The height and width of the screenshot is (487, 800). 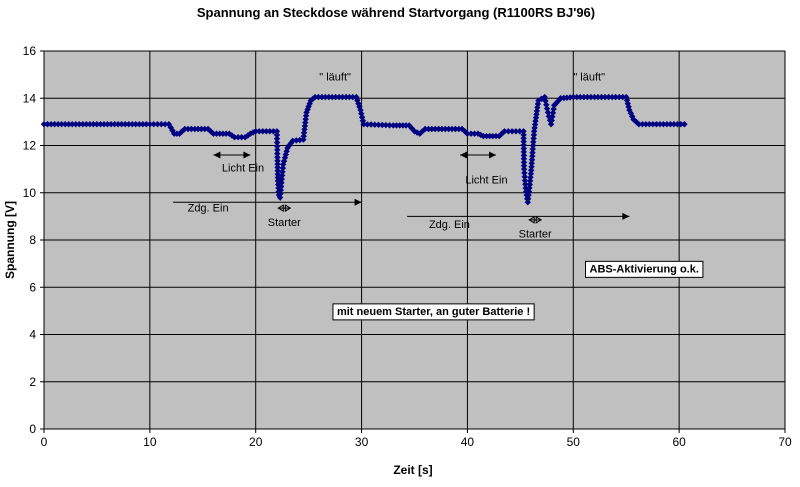 What do you see at coordinates (362, 442) in the screenshot?
I see `x-tick-label: 30` at bounding box center [362, 442].